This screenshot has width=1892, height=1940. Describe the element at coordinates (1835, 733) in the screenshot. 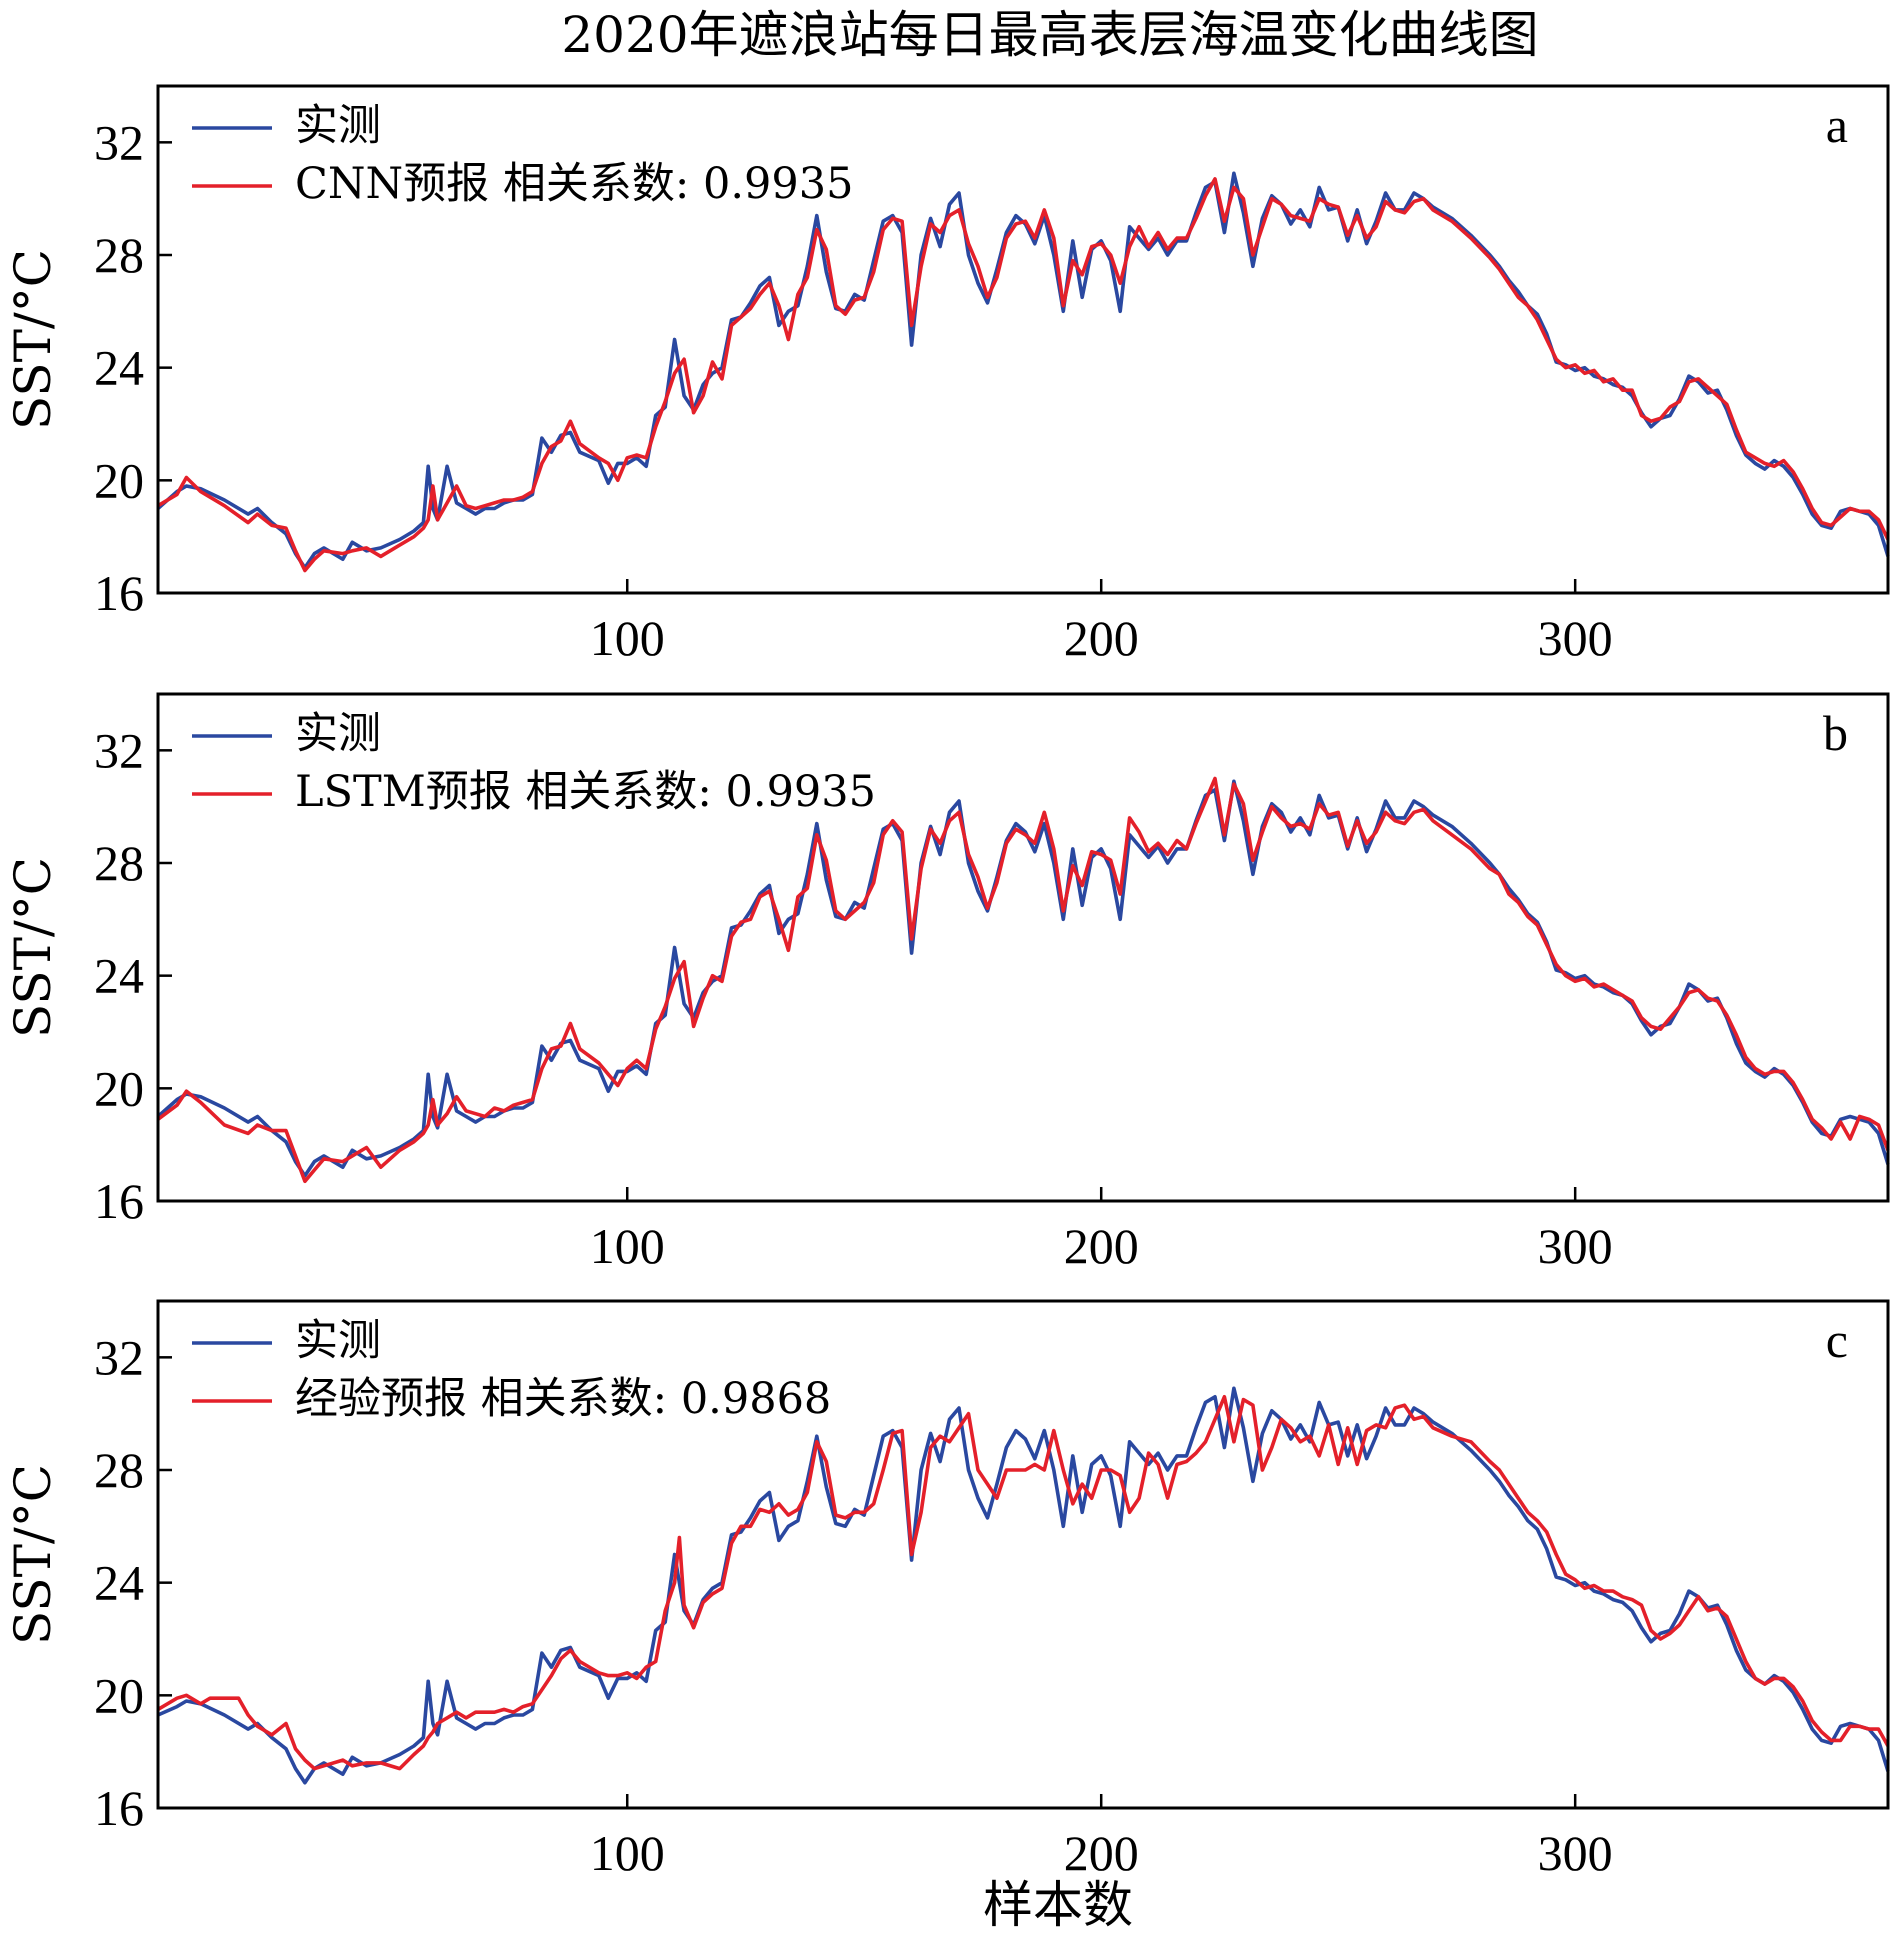

I see `panel-label: b` at that location.